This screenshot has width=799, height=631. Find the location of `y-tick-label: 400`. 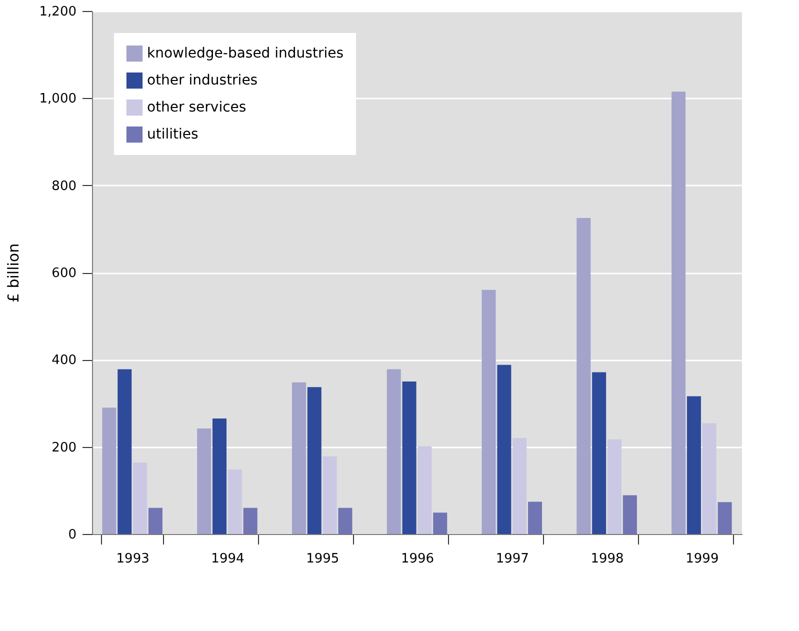

y-tick-label: 400 is located at coordinates (64, 360).